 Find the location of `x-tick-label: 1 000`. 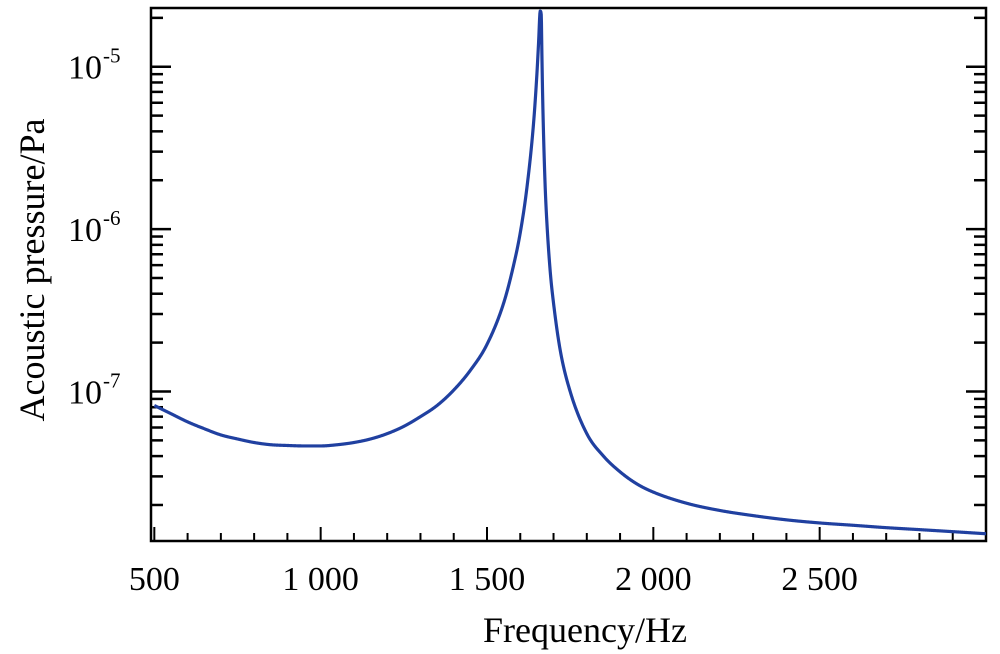

x-tick-label: 1 000 is located at coordinates (320, 579).